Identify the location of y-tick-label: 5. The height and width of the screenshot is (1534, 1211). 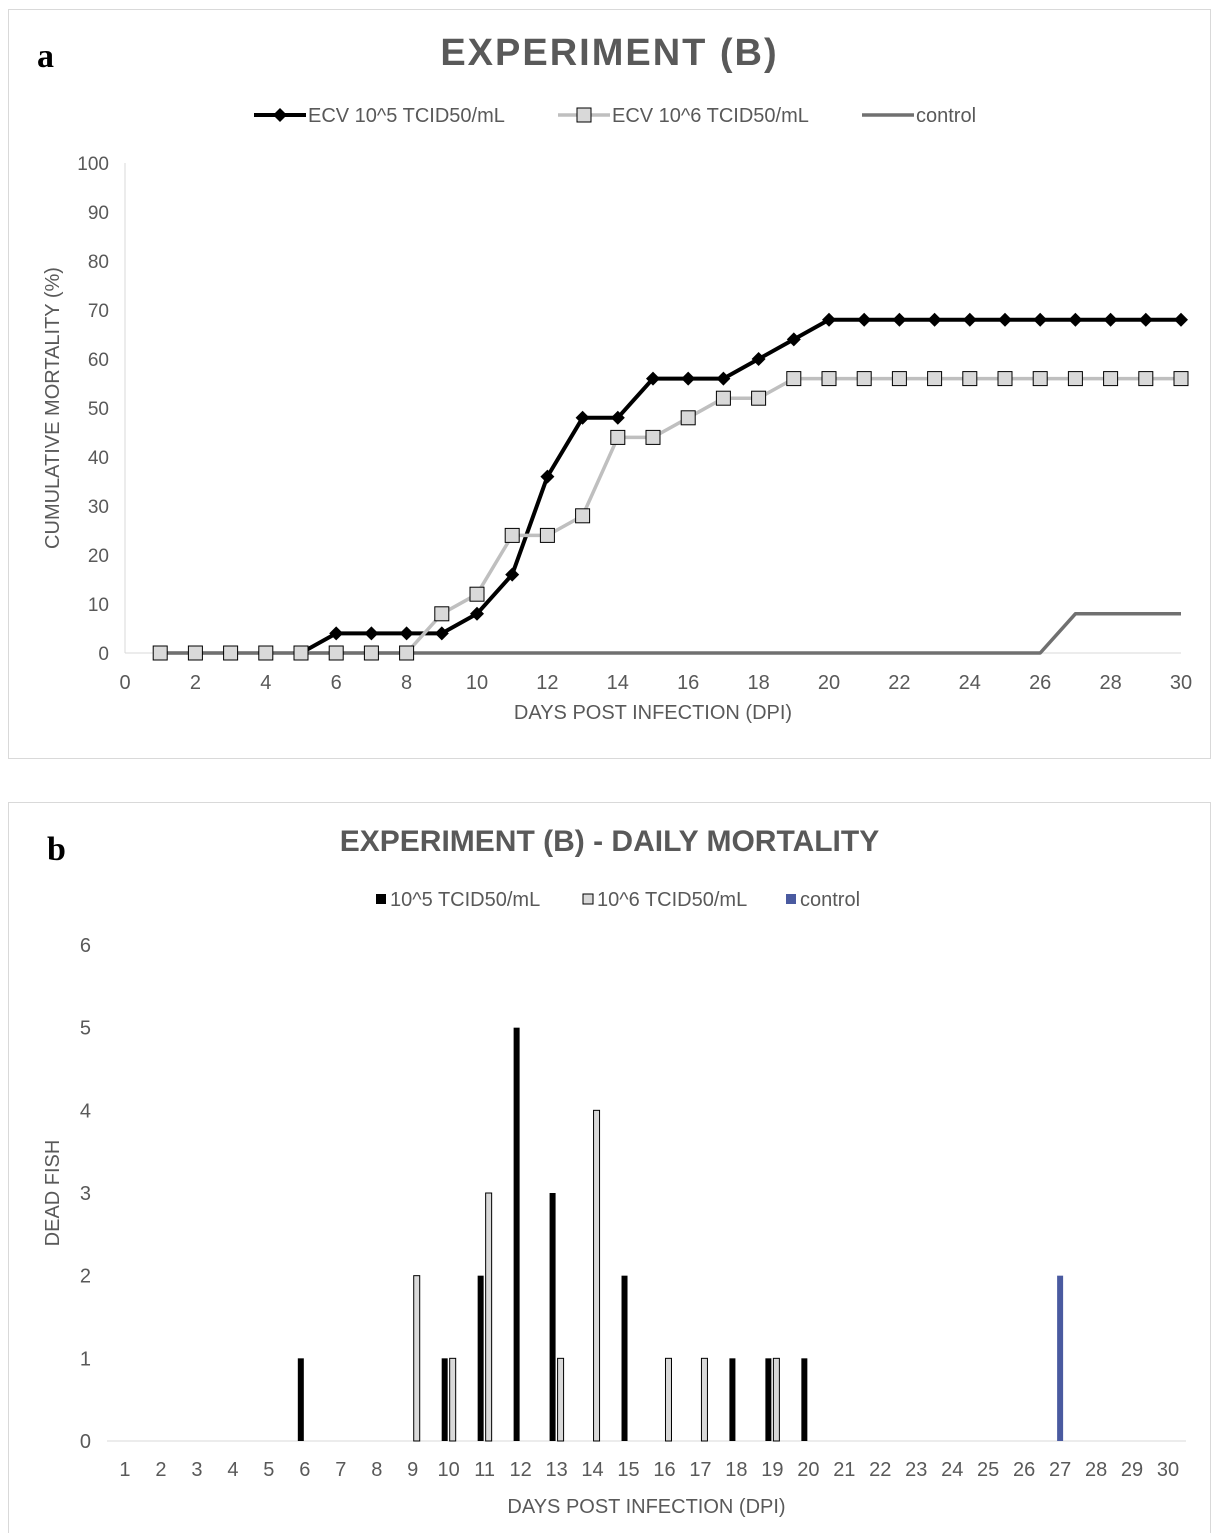
(85, 1029).